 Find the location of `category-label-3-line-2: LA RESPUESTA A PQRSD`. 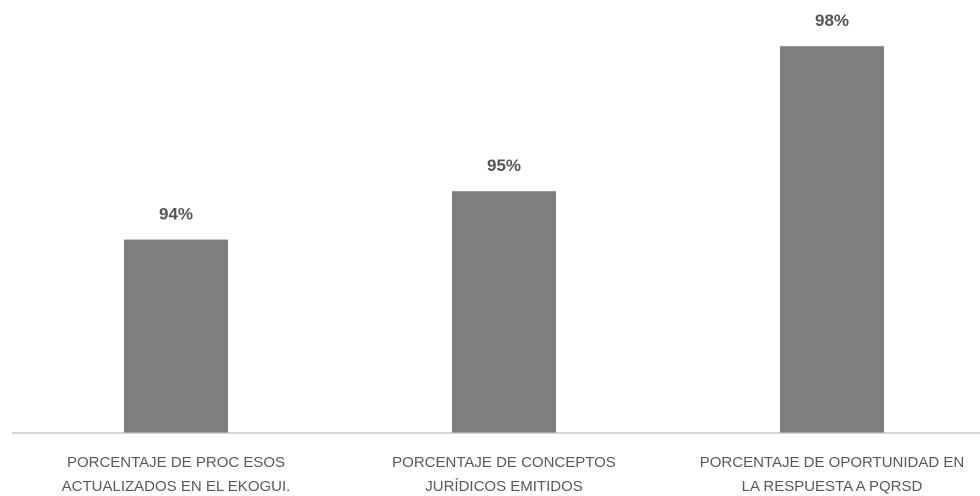

category-label-3-line-2: LA RESPUESTA A PQRSD is located at coordinates (832, 486).